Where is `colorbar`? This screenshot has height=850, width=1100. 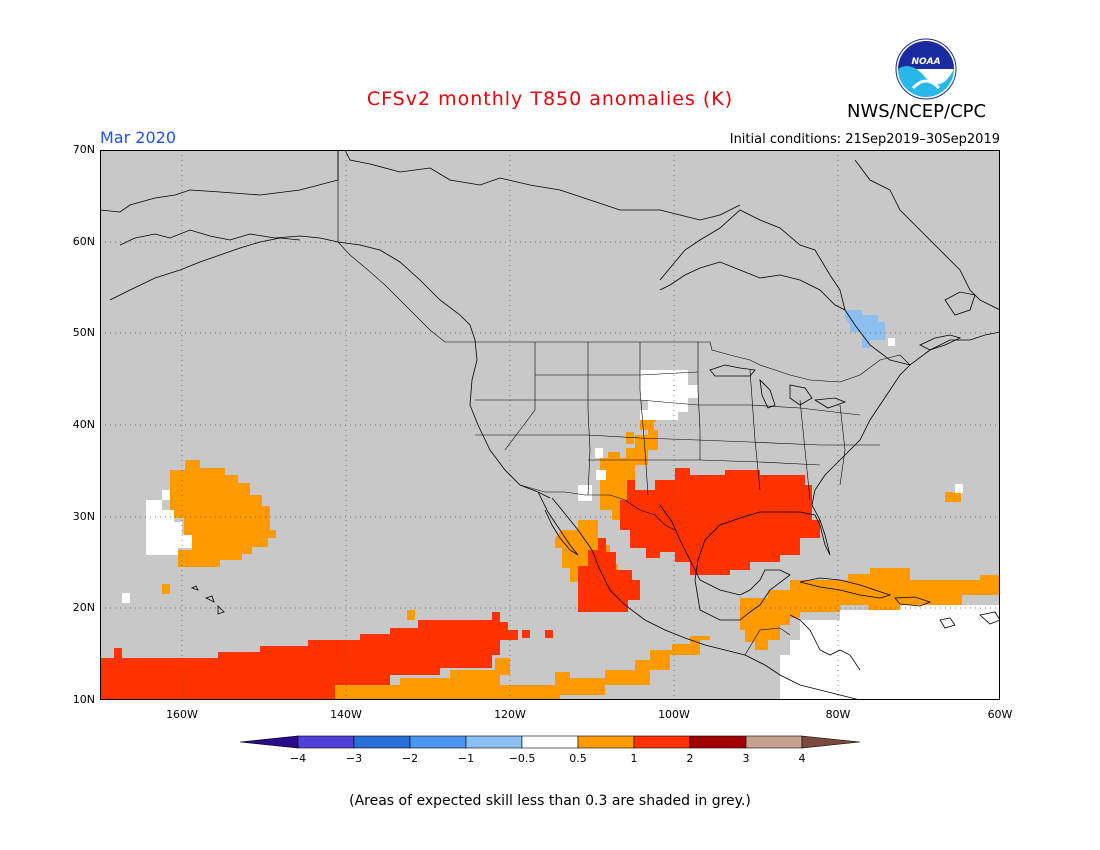 colorbar is located at coordinates (550, 742).